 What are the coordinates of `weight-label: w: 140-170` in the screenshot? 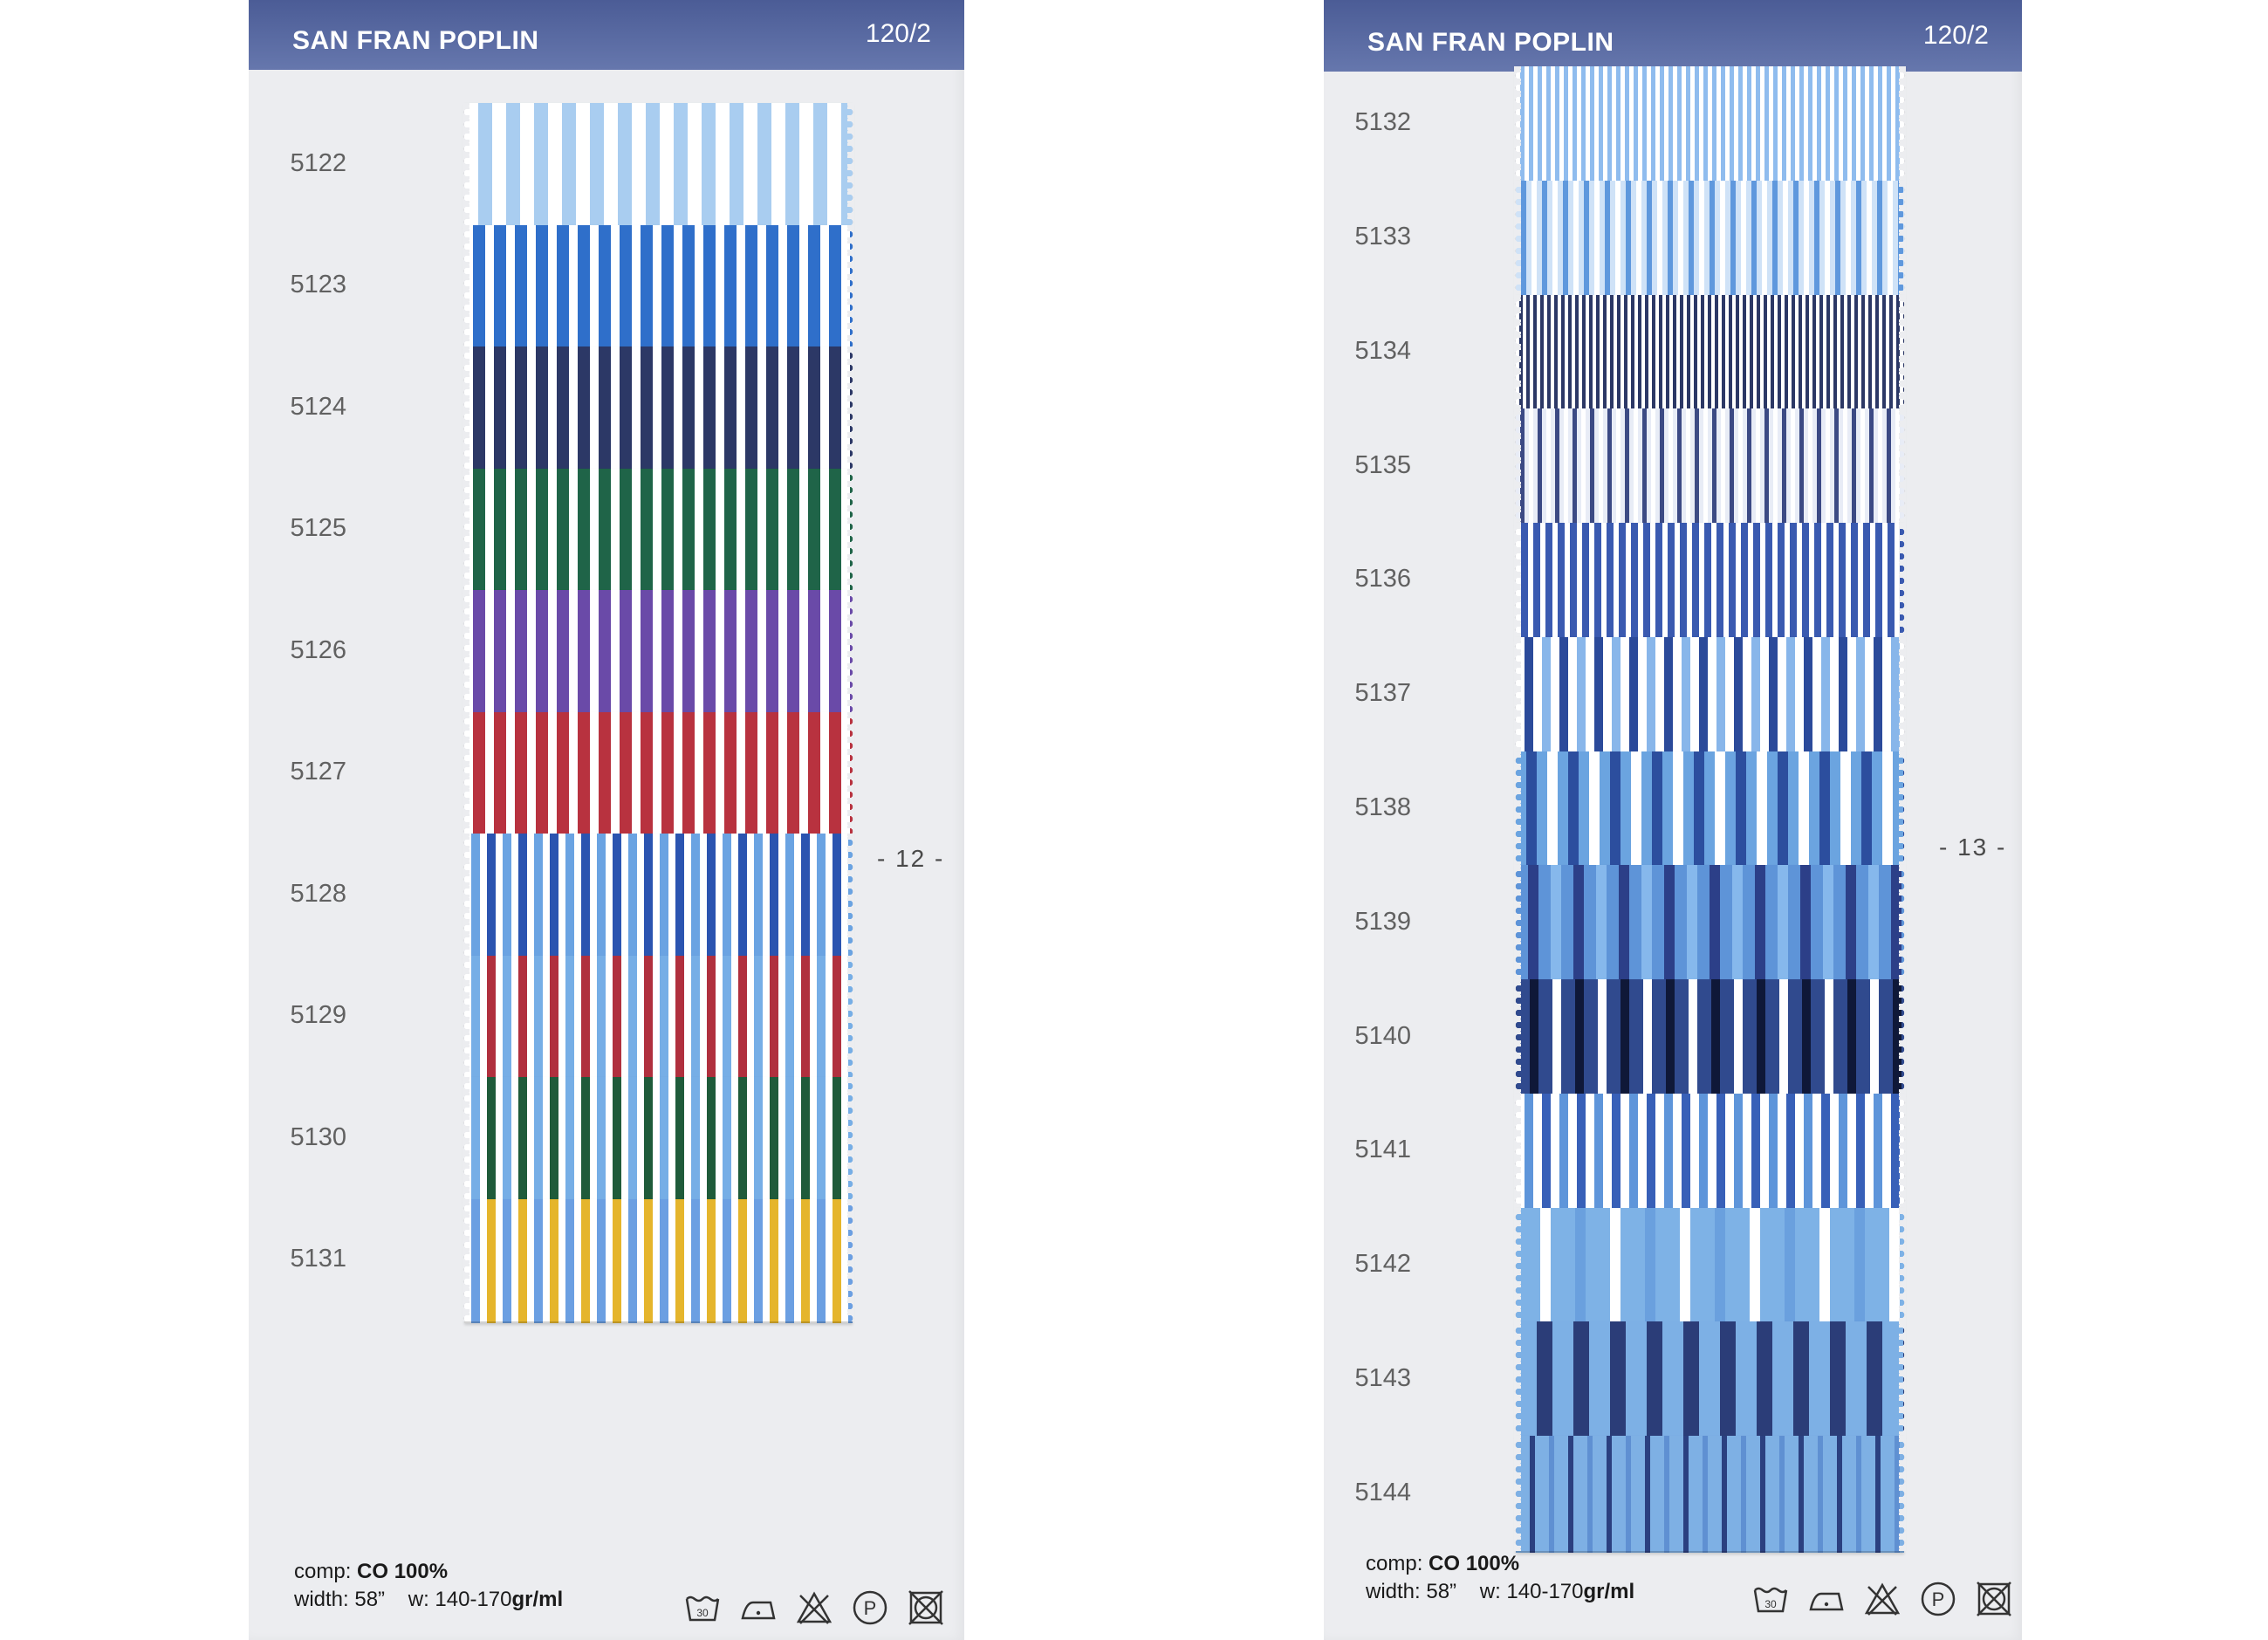 It's located at (460, 1599).